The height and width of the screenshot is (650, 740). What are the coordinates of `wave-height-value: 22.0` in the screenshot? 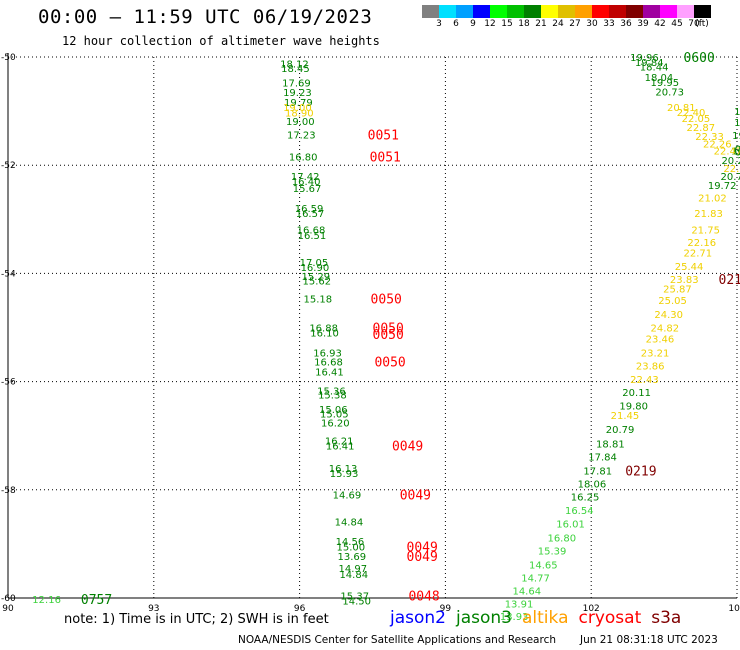 It's located at (731, 169).